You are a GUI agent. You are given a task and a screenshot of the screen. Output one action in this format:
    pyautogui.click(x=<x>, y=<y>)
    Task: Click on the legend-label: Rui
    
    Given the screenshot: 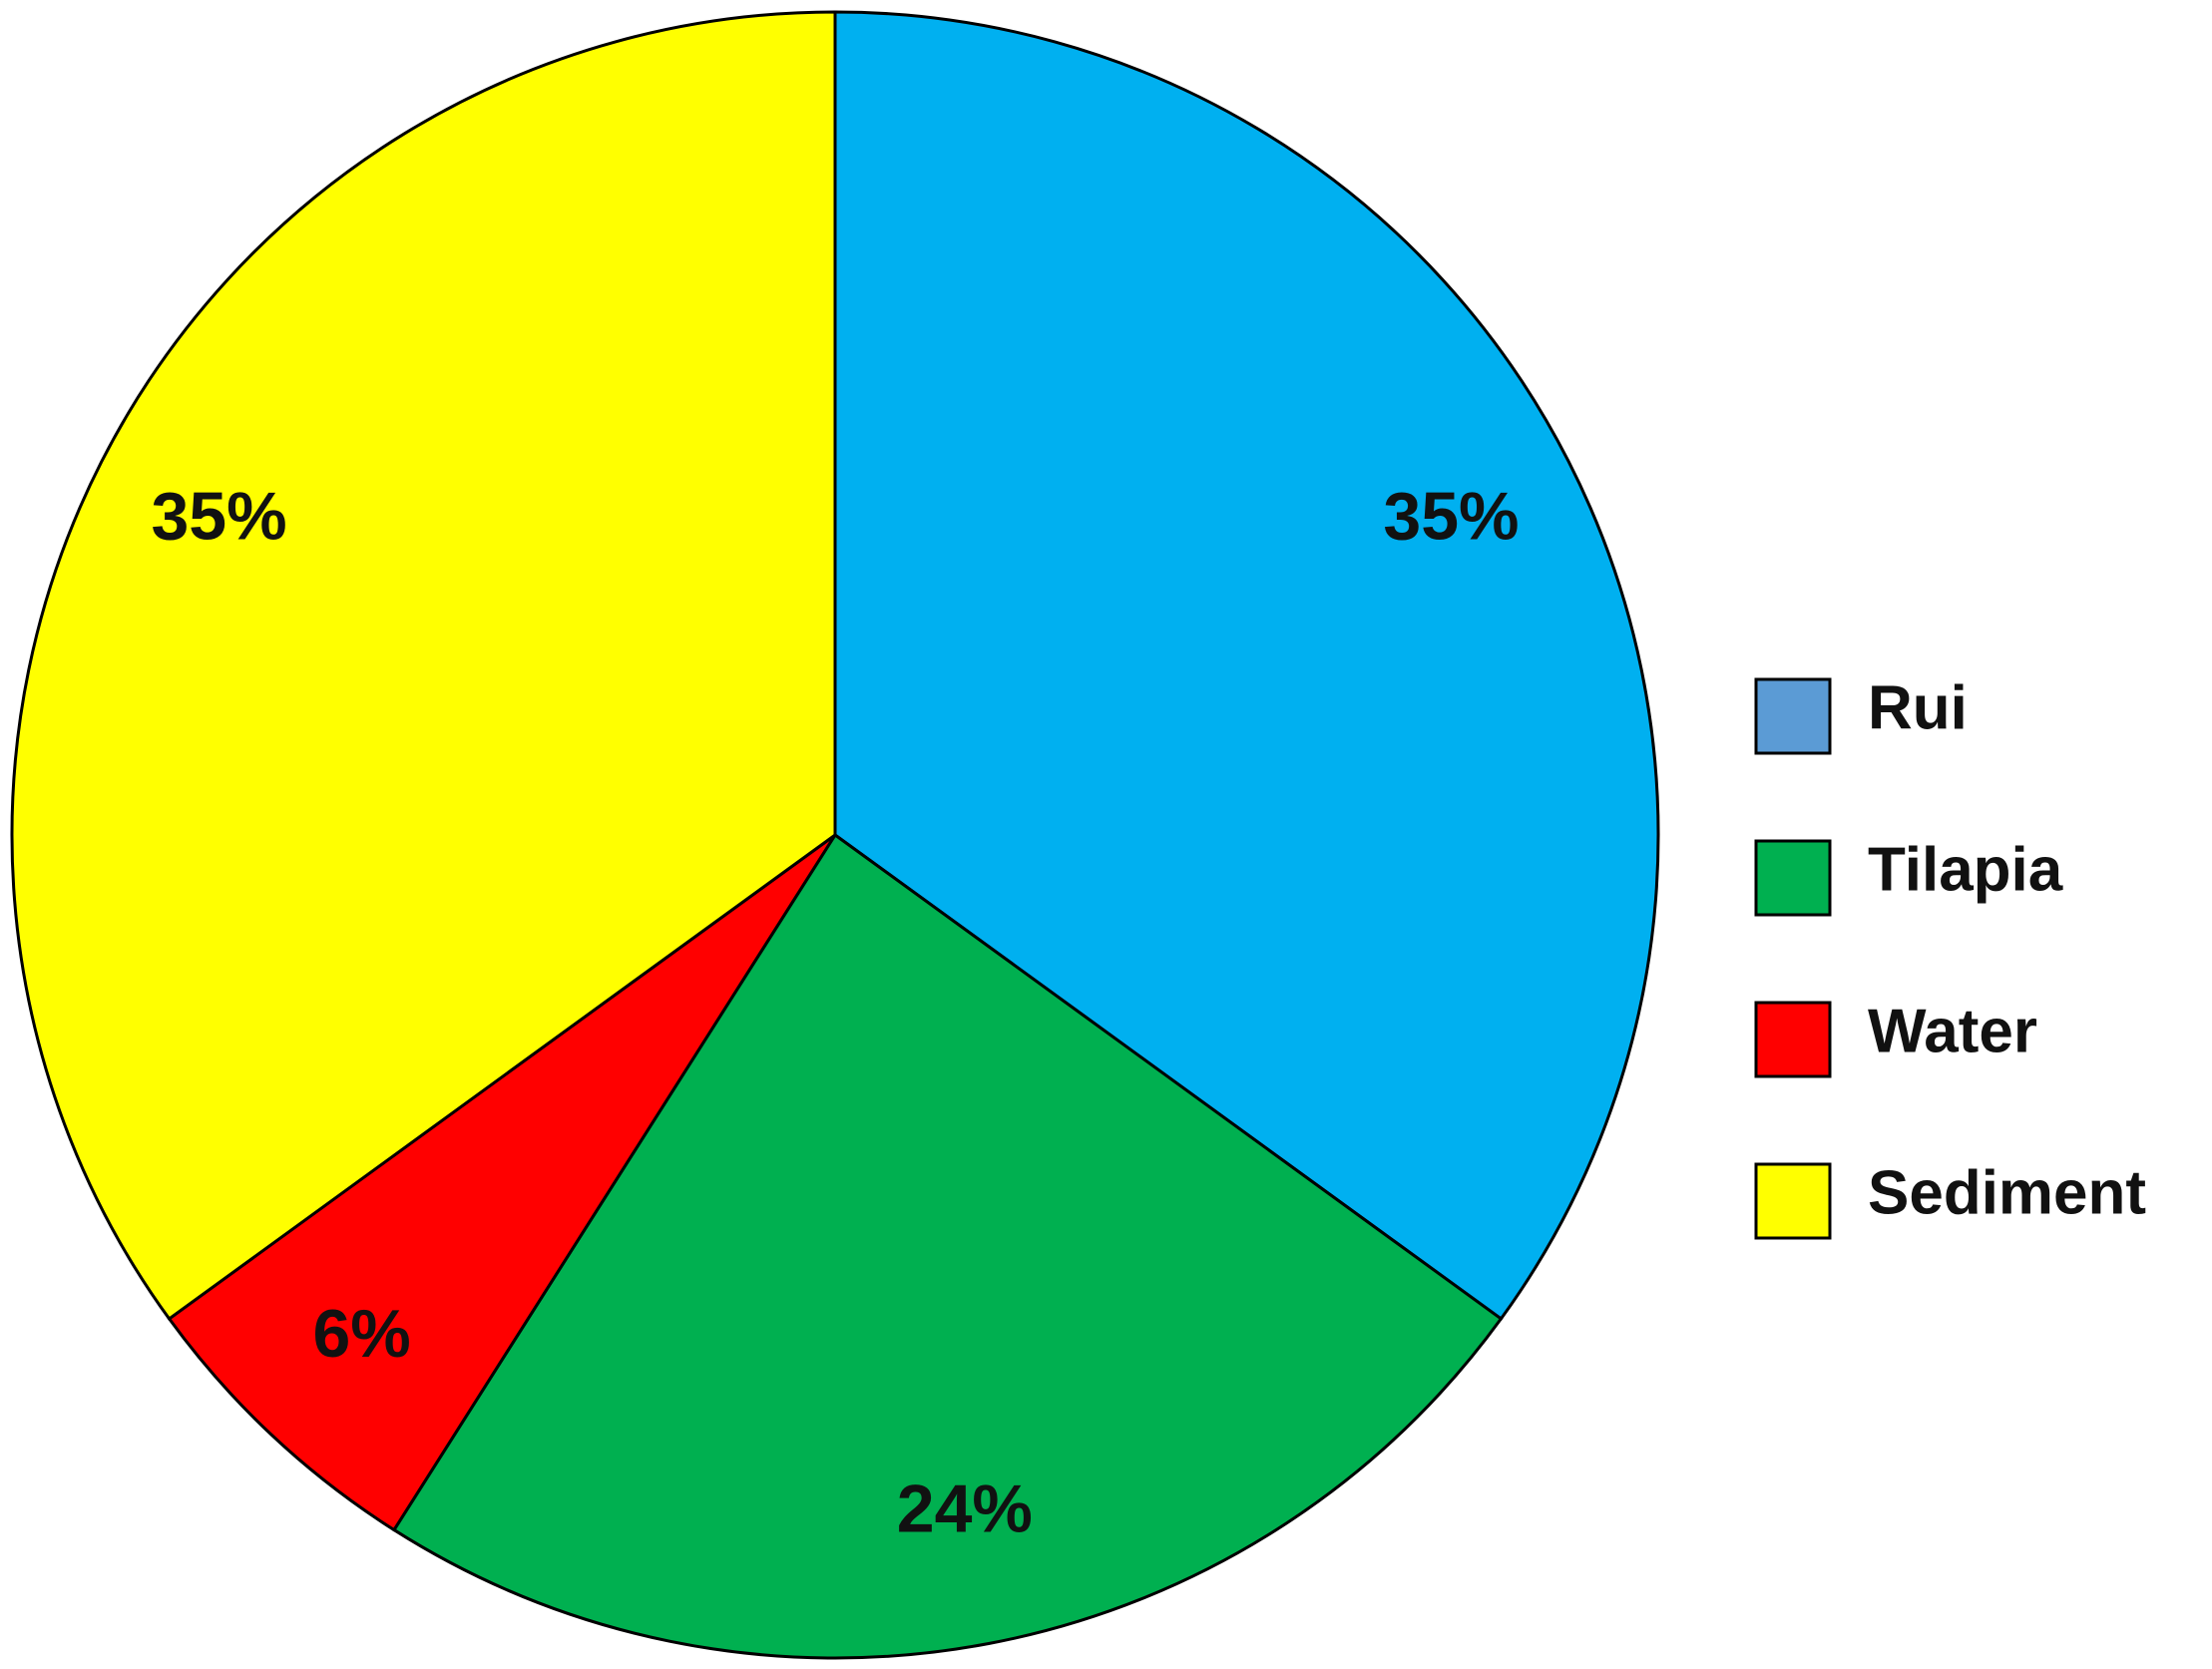 What is the action you would take?
    pyautogui.click(x=1918, y=707)
    